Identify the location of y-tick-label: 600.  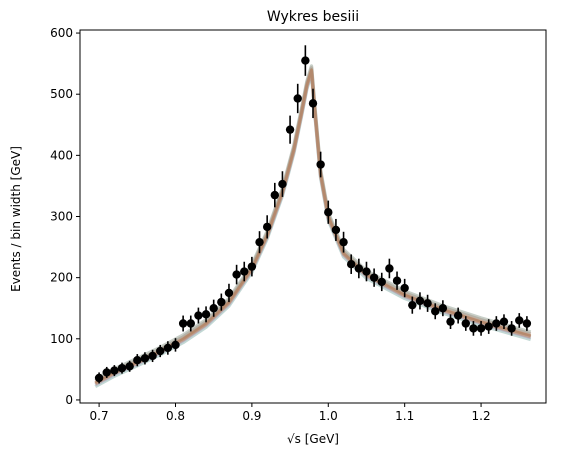
(61, 33).